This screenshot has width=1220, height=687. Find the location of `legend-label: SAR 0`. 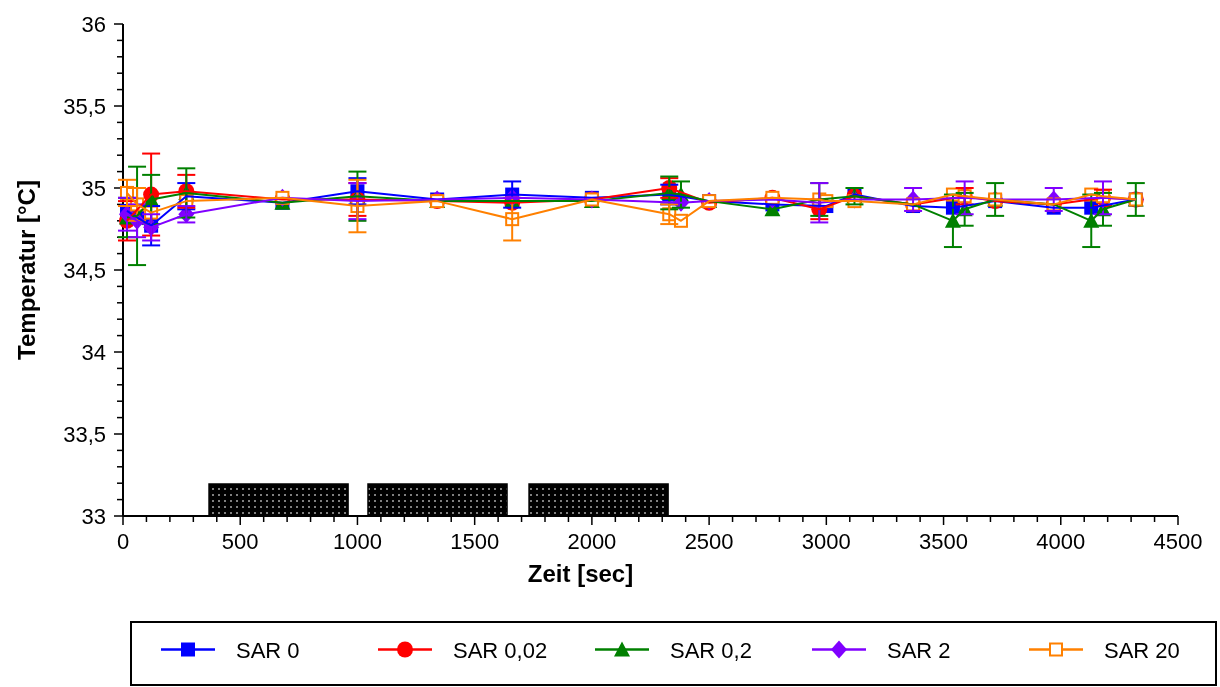

legend-label: SAR 0 is located at coordinates (268, 650).